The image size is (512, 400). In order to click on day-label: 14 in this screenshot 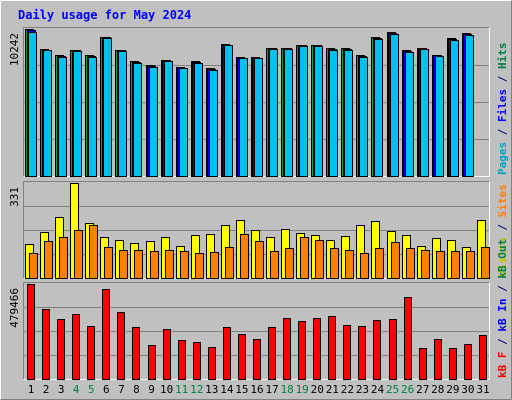, I will do `click(227, 389)`.